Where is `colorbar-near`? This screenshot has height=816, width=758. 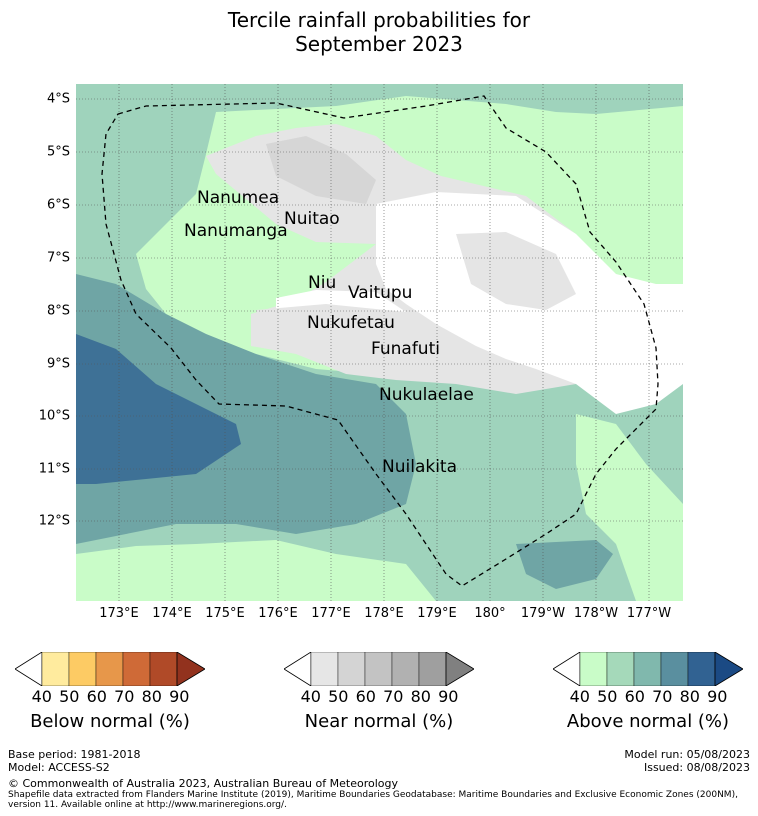 colorbar-near is located at coordinates (379, 669).